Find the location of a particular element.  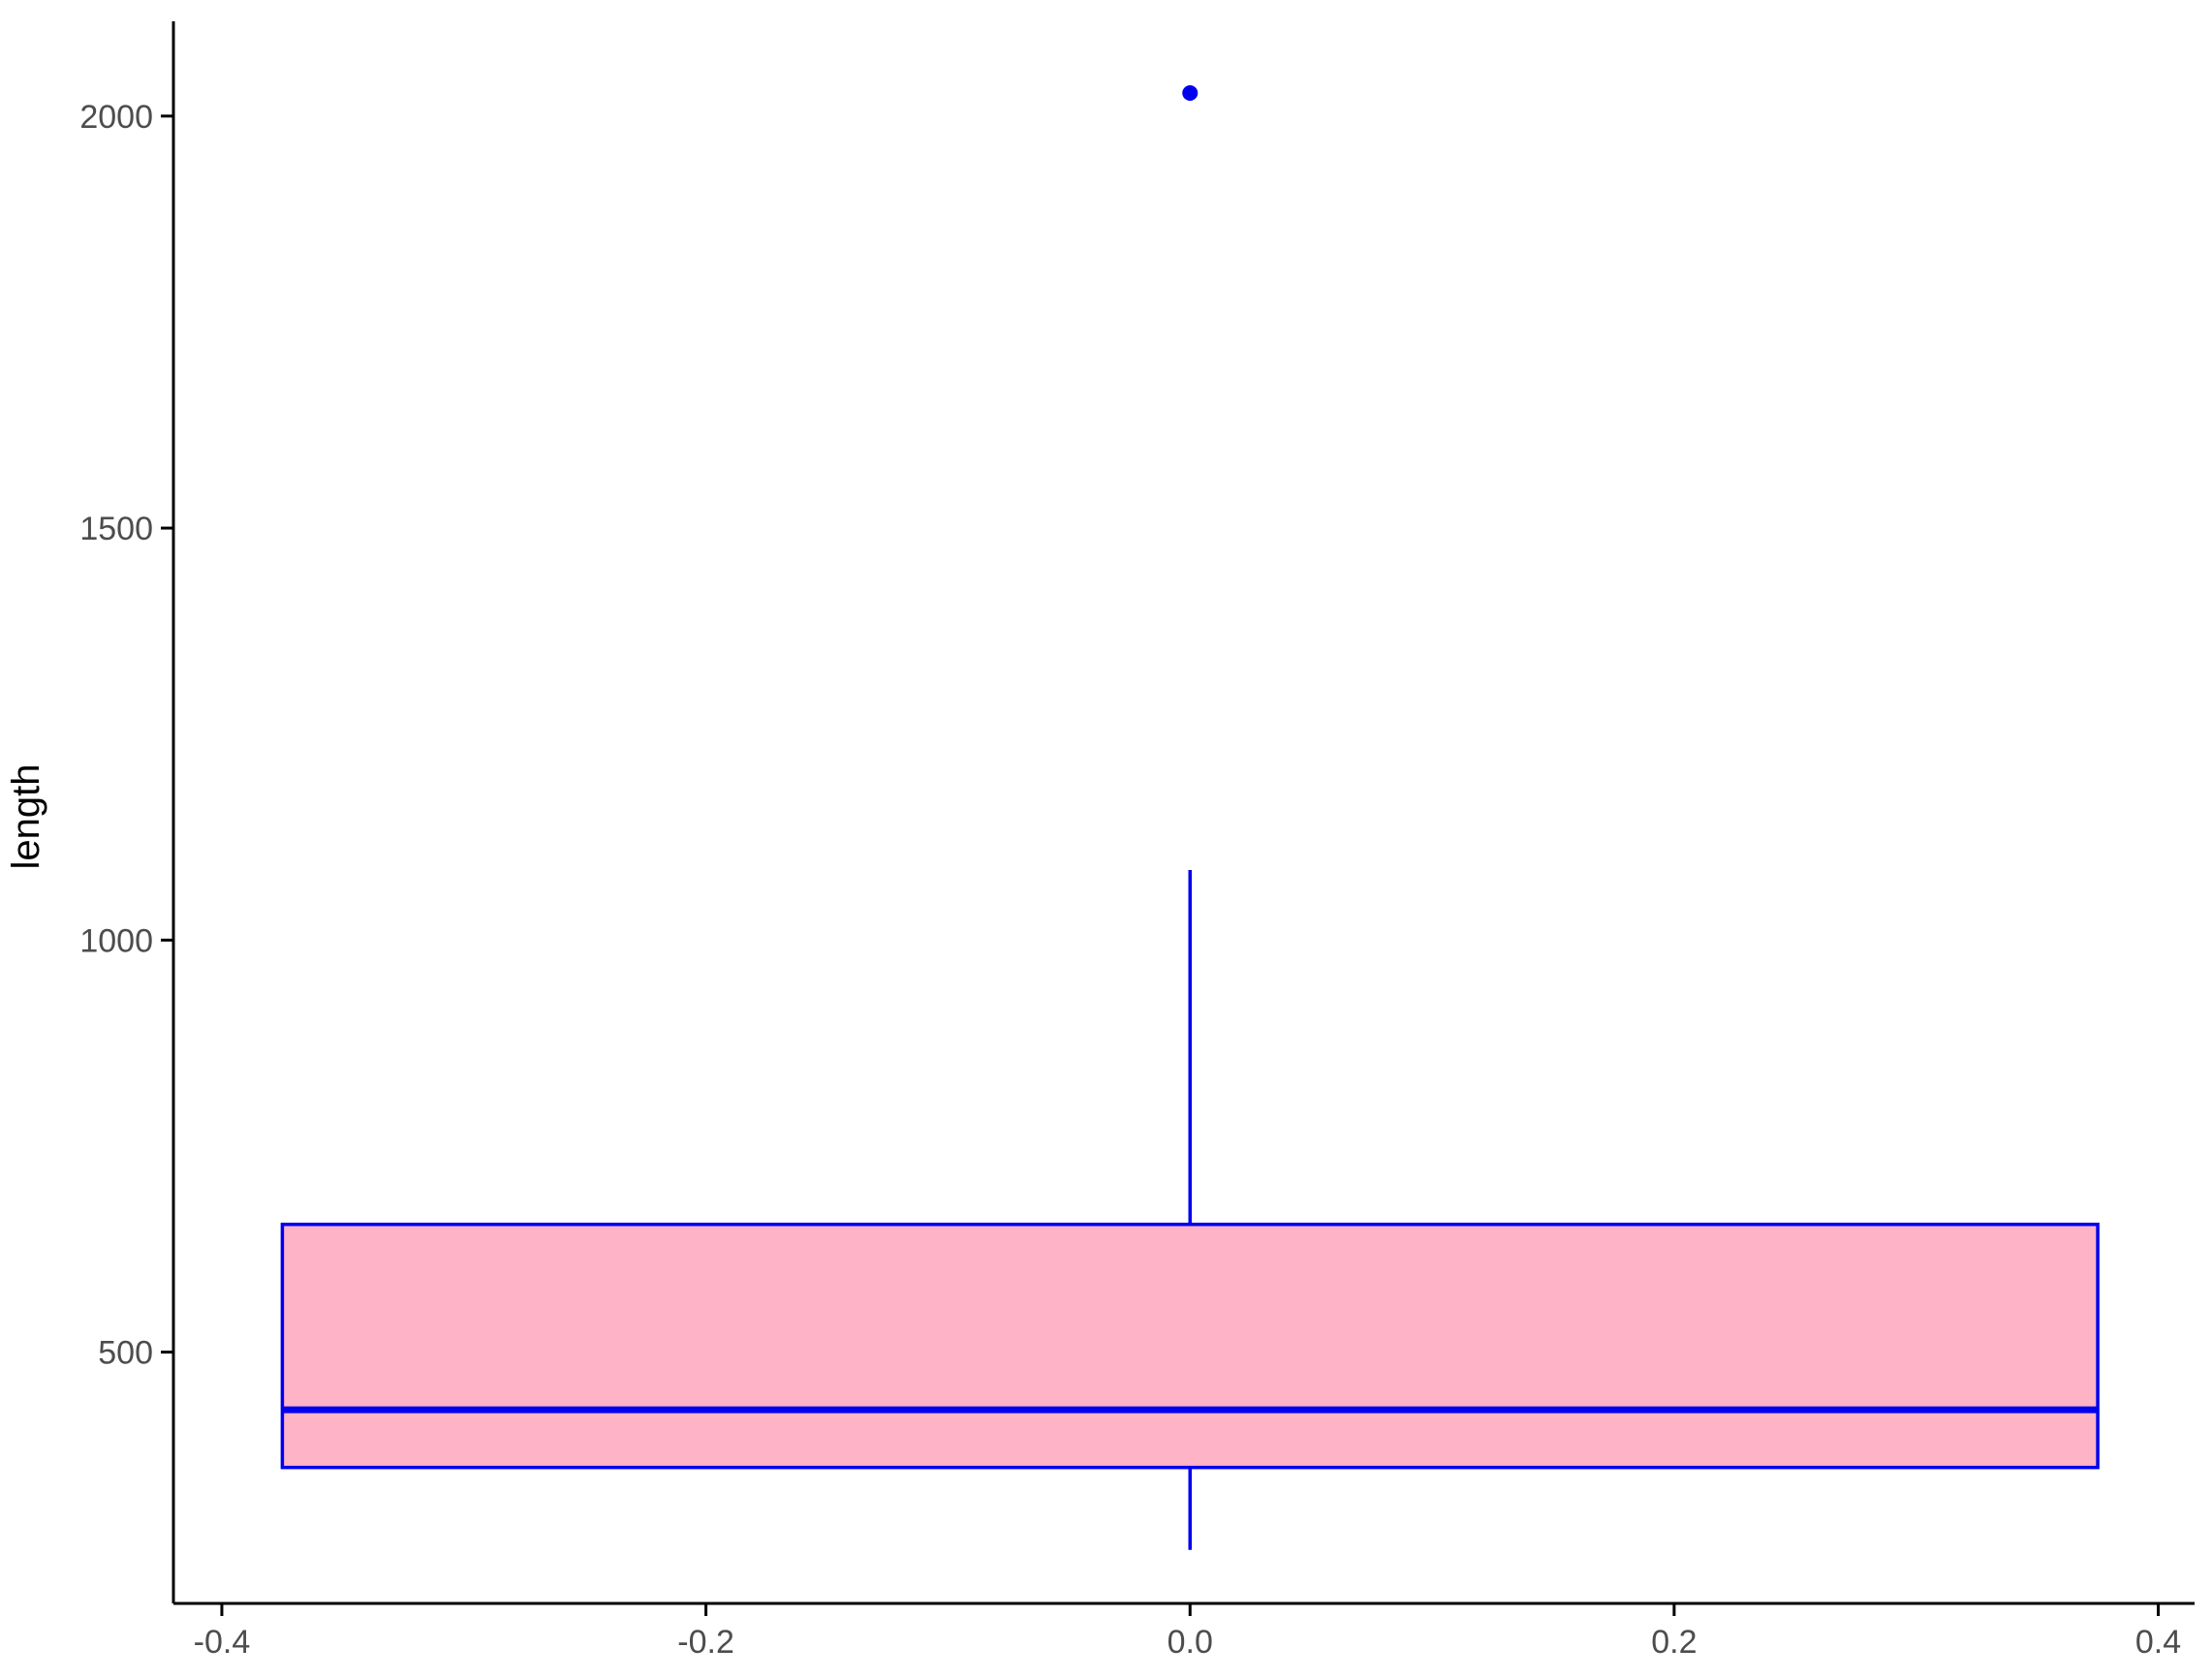

y-axis-ticks: 500 1000 1500 2000 is located at coordinates (126, 735).